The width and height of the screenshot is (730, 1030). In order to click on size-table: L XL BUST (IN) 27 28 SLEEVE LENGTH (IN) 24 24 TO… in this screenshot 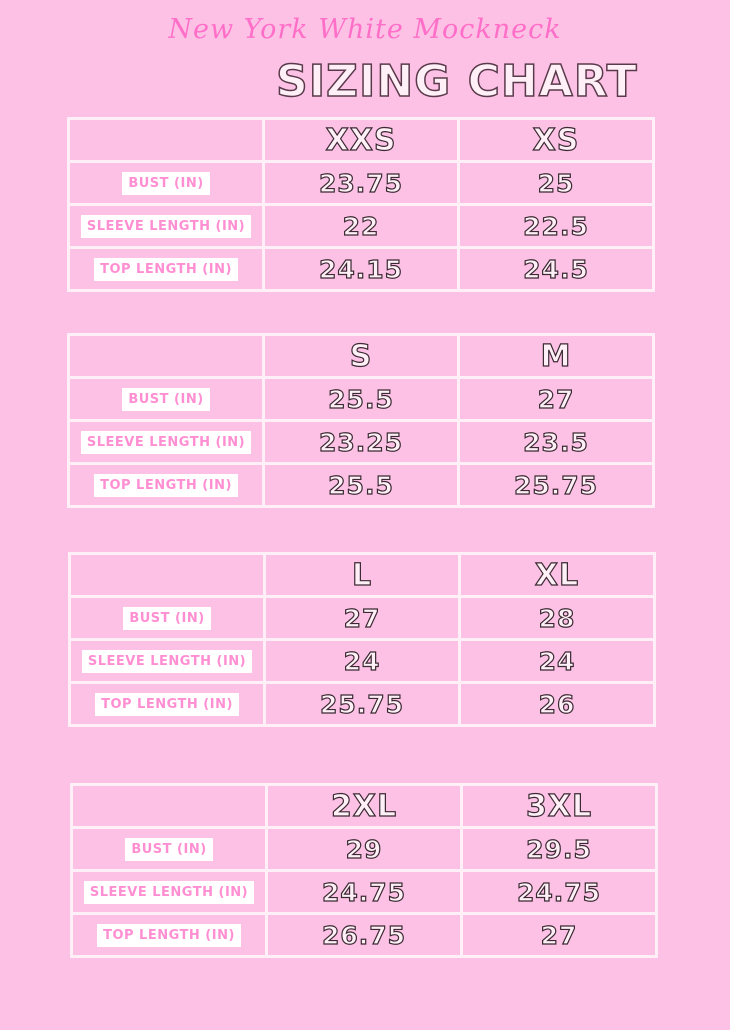, I will do `click(362, 639)`.